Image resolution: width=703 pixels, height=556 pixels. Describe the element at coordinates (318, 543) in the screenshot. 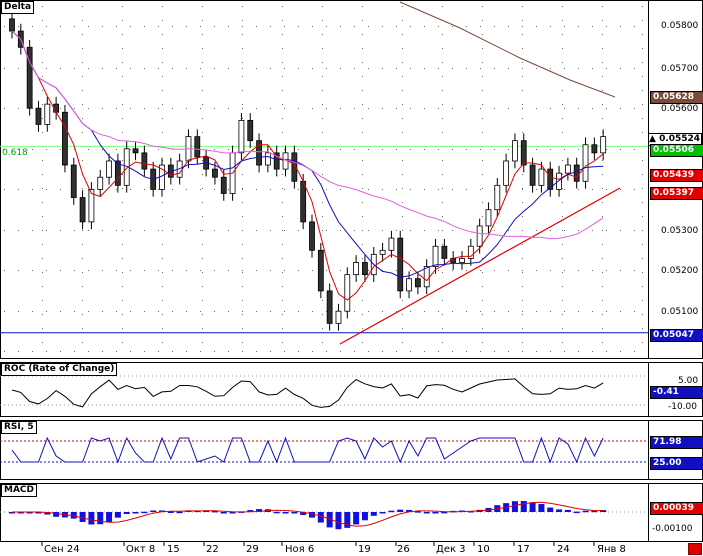

I see `time-axis` at that location.